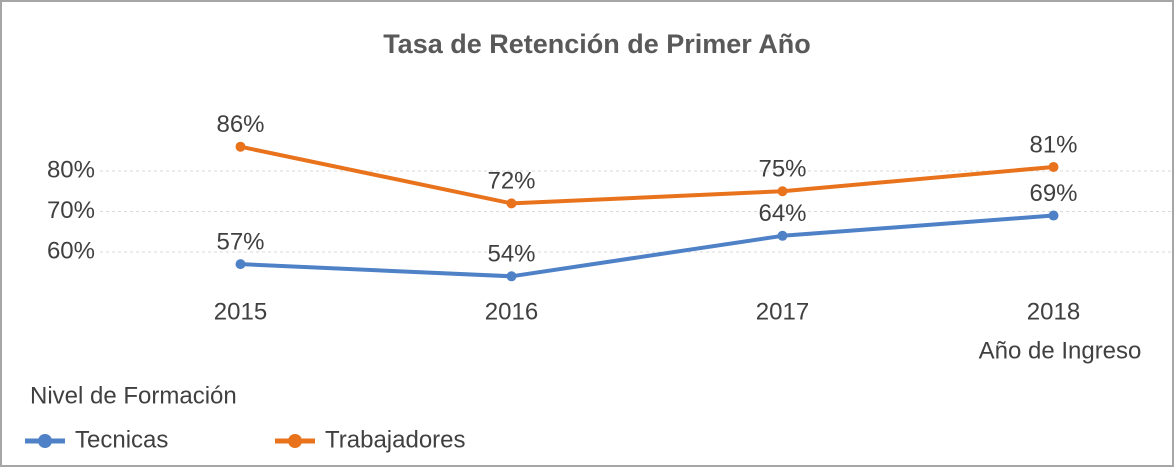  Describe the element at coordinates (511, 254) in the screenshot. I see `data-label: 54%` at that location.